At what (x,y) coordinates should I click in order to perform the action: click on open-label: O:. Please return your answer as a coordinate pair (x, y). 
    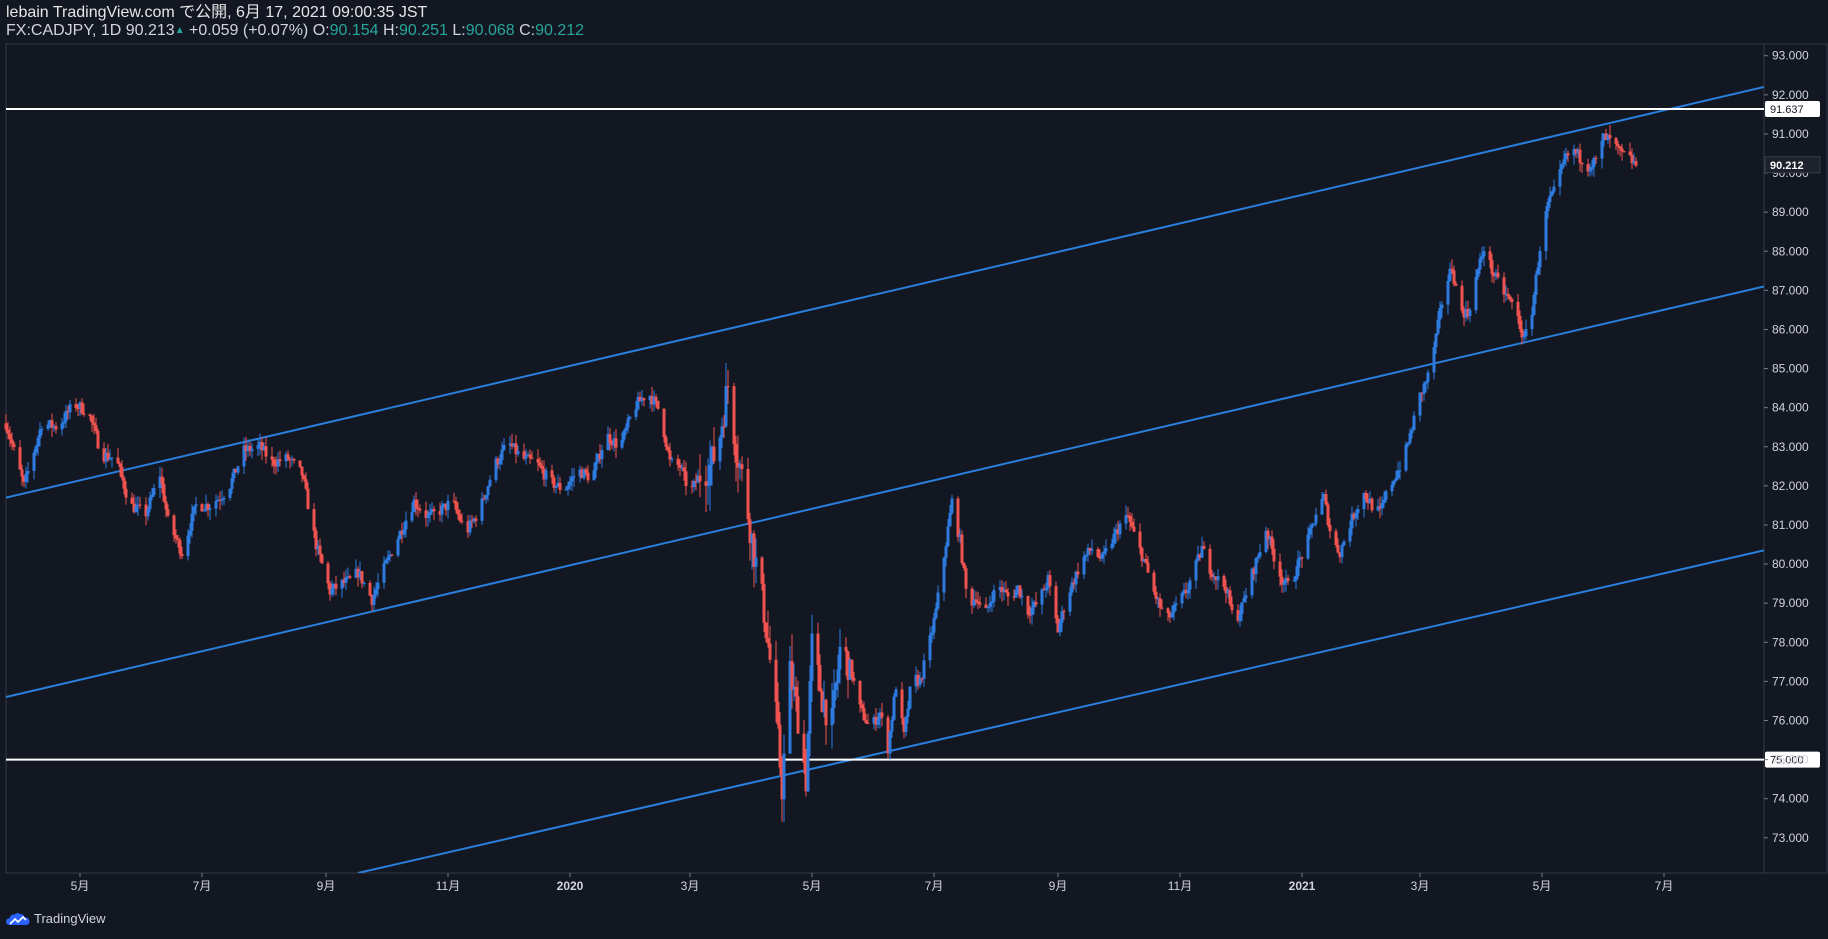
    Looking at the image, I should click on (321, 30).